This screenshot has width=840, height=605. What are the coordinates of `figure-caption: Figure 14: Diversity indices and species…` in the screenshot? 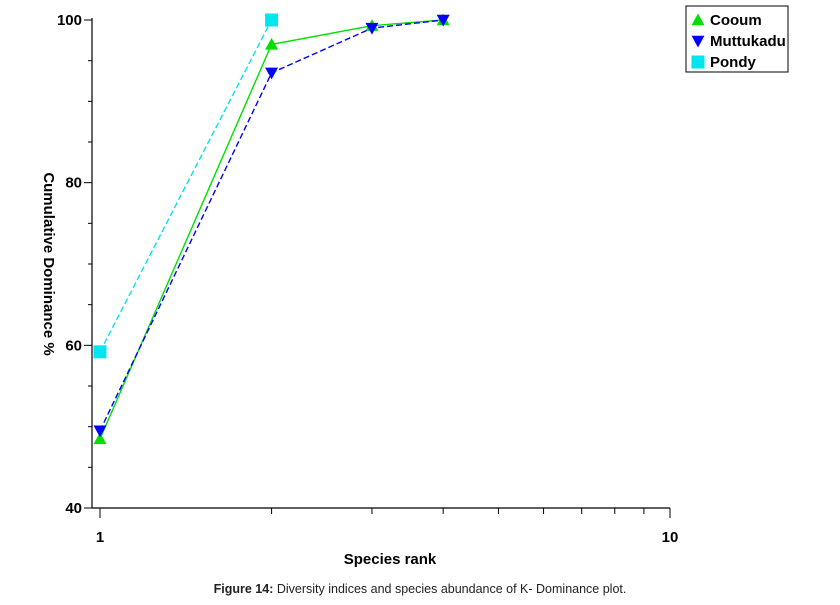 It's located at (420, 589).